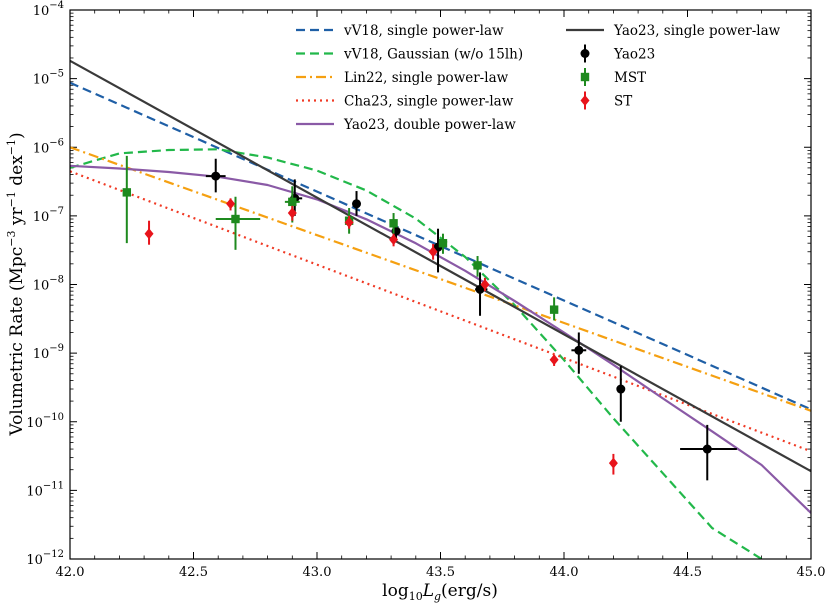  I want to click on y-axis-label-sup3: −1, so click(11, 147).